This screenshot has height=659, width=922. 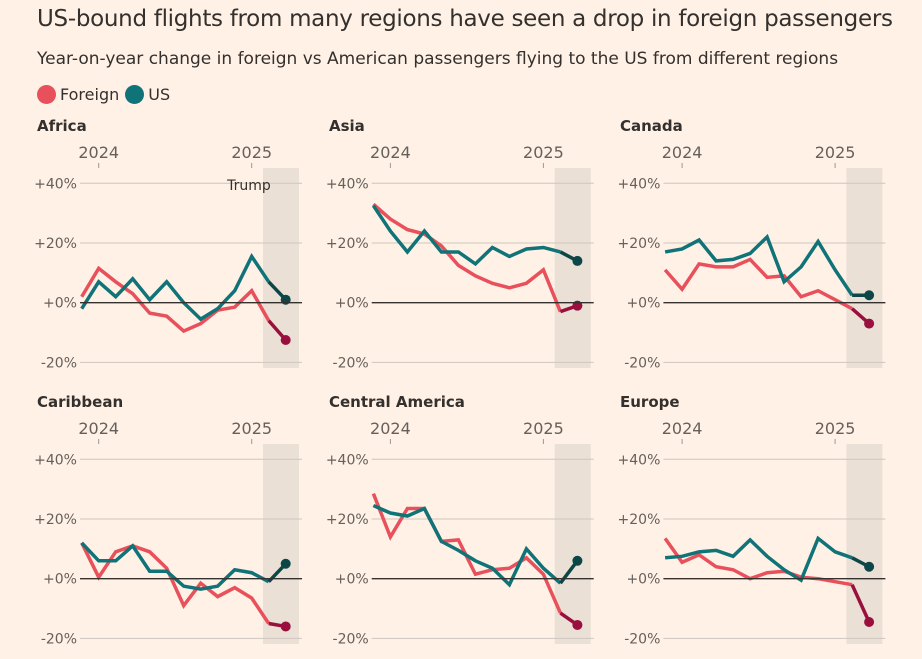 What do you see at coordinates (168, 533) in the screenshot?
I see `panel-caribbean: +40% +20% +0% -20% 2024 2025` at bounding box center [168, 533].